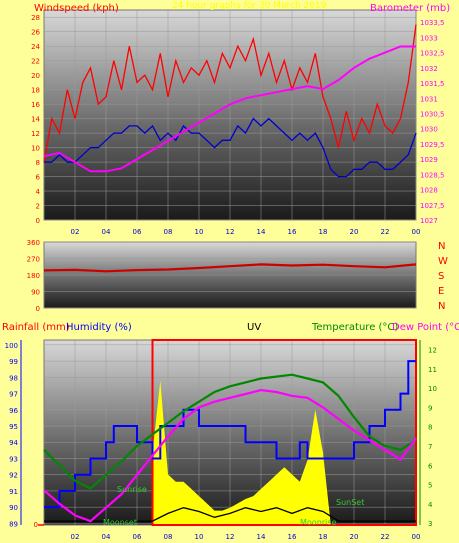 The image size is (459, 543). Describe the element at coordinates (385, 232) in the screenshot. I see `wind-x-tick: 22` at that location.